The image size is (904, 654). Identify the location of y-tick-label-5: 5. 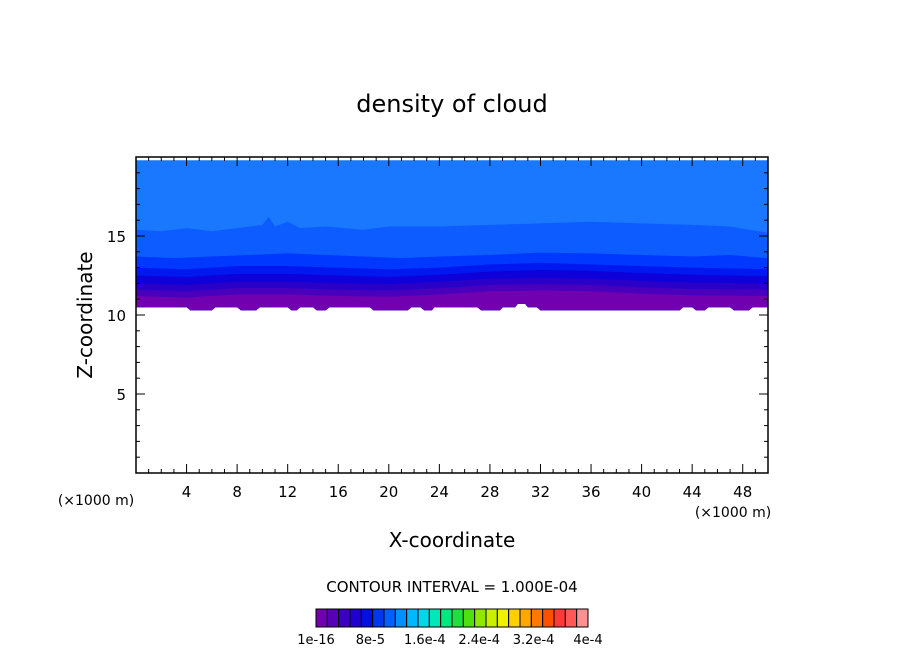
(121, 395).